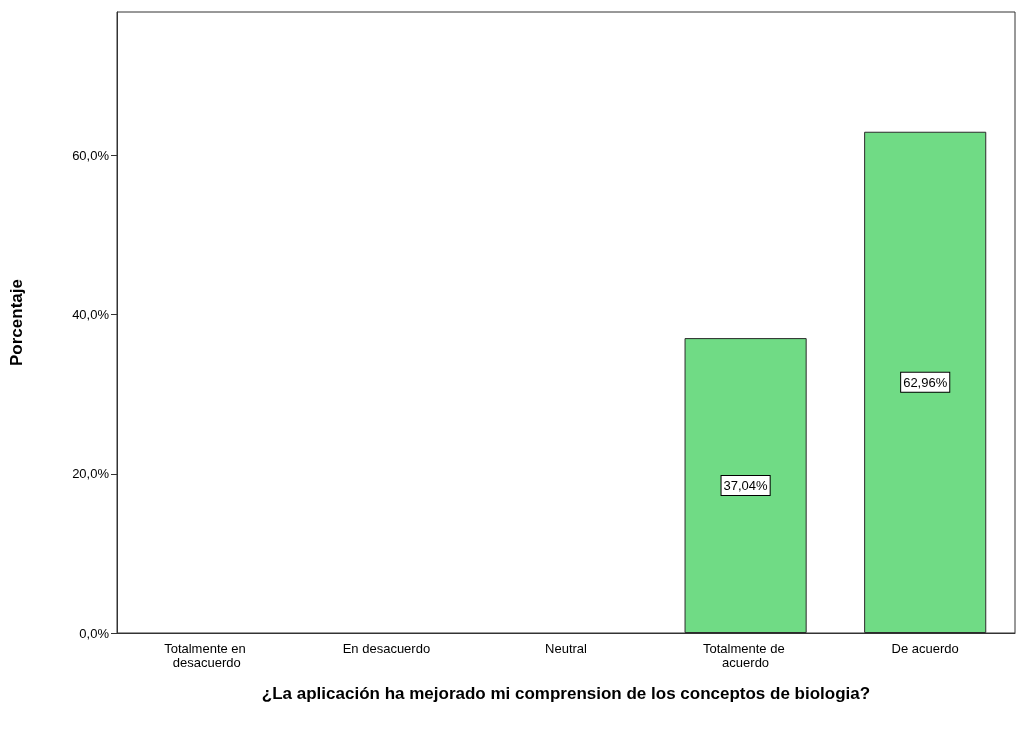 The width and height of the screenshot is (1022, 740). I want to click on x-tick-label: En desacuerdo, so click(386, 648).